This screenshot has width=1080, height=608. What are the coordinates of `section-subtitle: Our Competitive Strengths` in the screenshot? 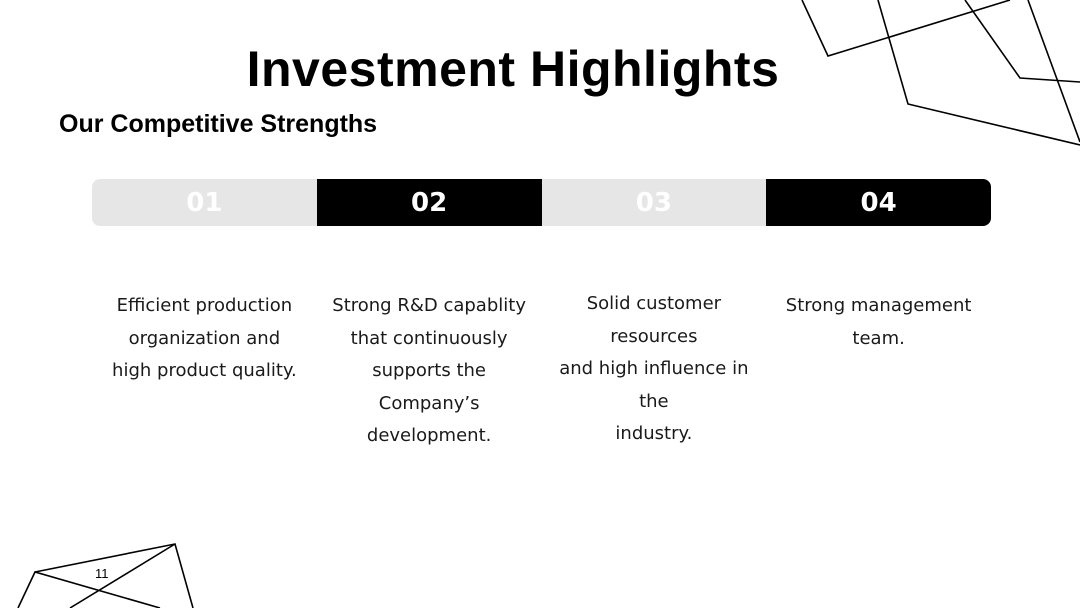 It's located at (218, 124).